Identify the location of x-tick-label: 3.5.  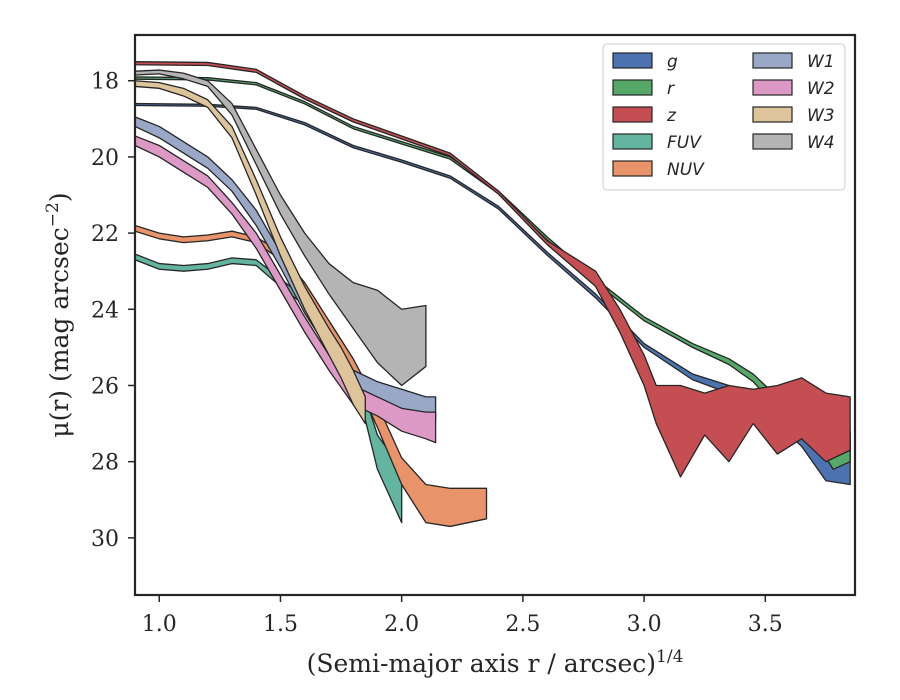
(765, 624).